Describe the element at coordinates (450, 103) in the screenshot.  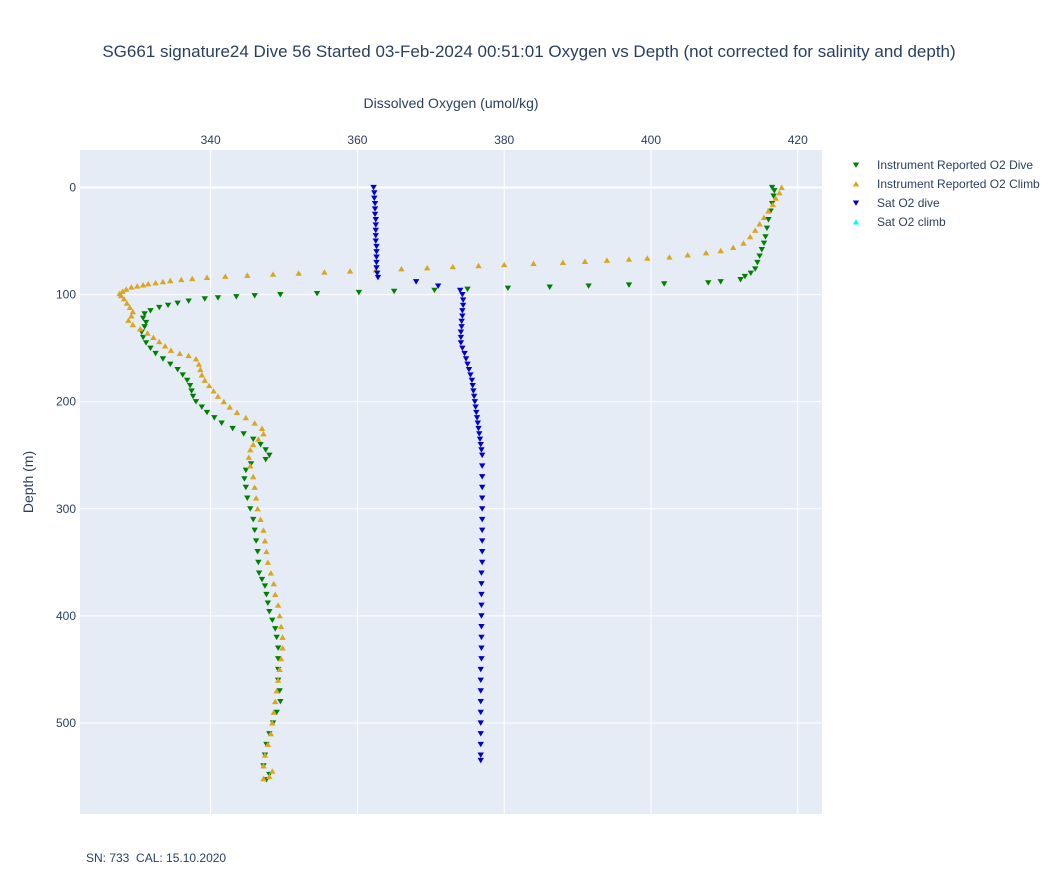
I see `x-axis-title: Dissolved Oxygen (umol/kg)` at that location.